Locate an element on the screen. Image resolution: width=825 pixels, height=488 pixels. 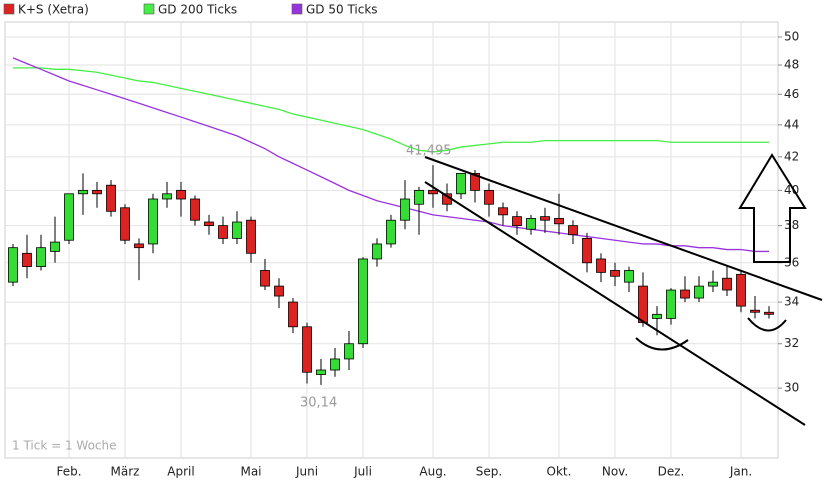
y-tick-label: 50 is located at coordinates (791, 36).